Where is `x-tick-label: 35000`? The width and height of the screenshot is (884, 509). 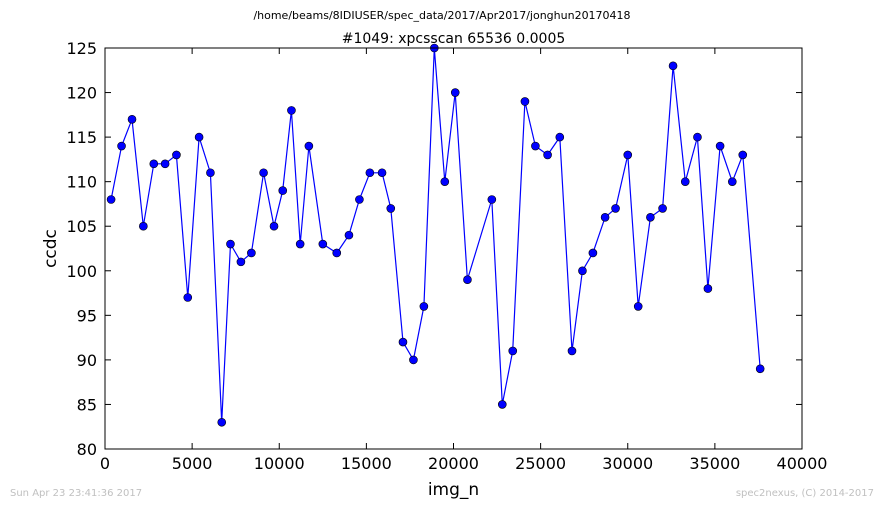
x-tick-label: 35000 is located at coordinates (714, 463).